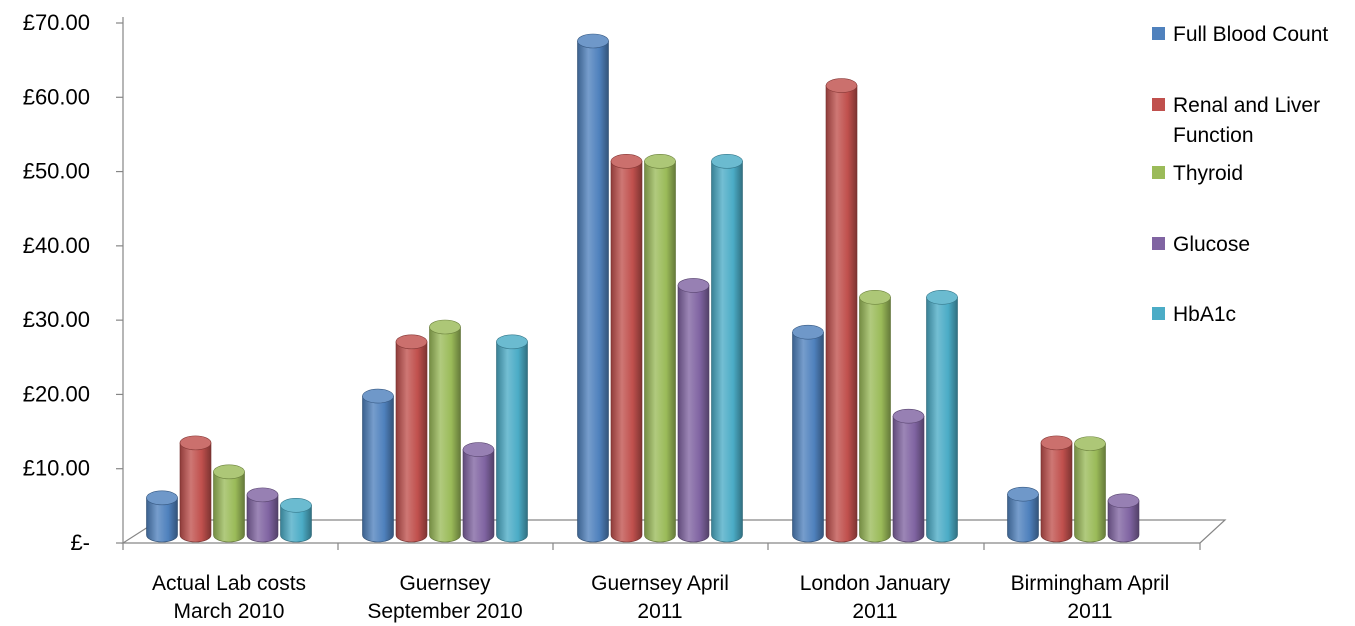  I want to click on legend-item: Full Blood Count, so click(1240, 34).